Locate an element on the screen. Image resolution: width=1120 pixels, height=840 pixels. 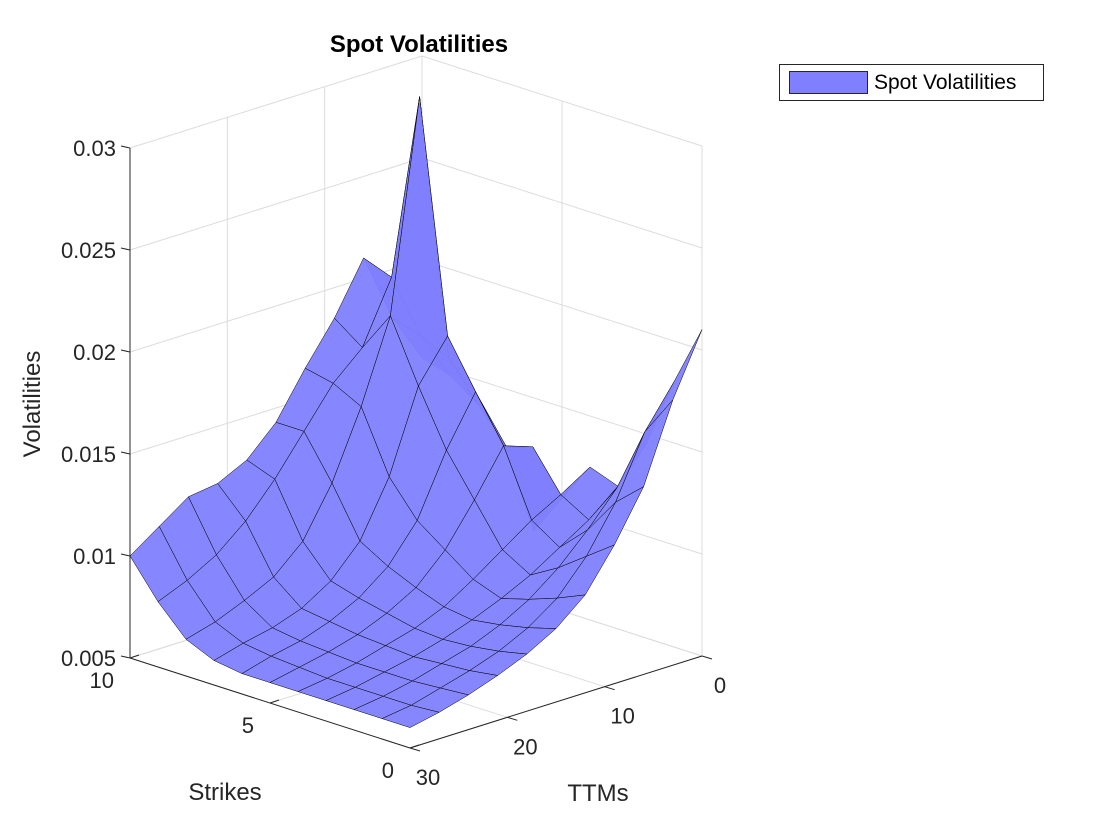
y-axis-label: Strikes is located at coordinates (224, 792).